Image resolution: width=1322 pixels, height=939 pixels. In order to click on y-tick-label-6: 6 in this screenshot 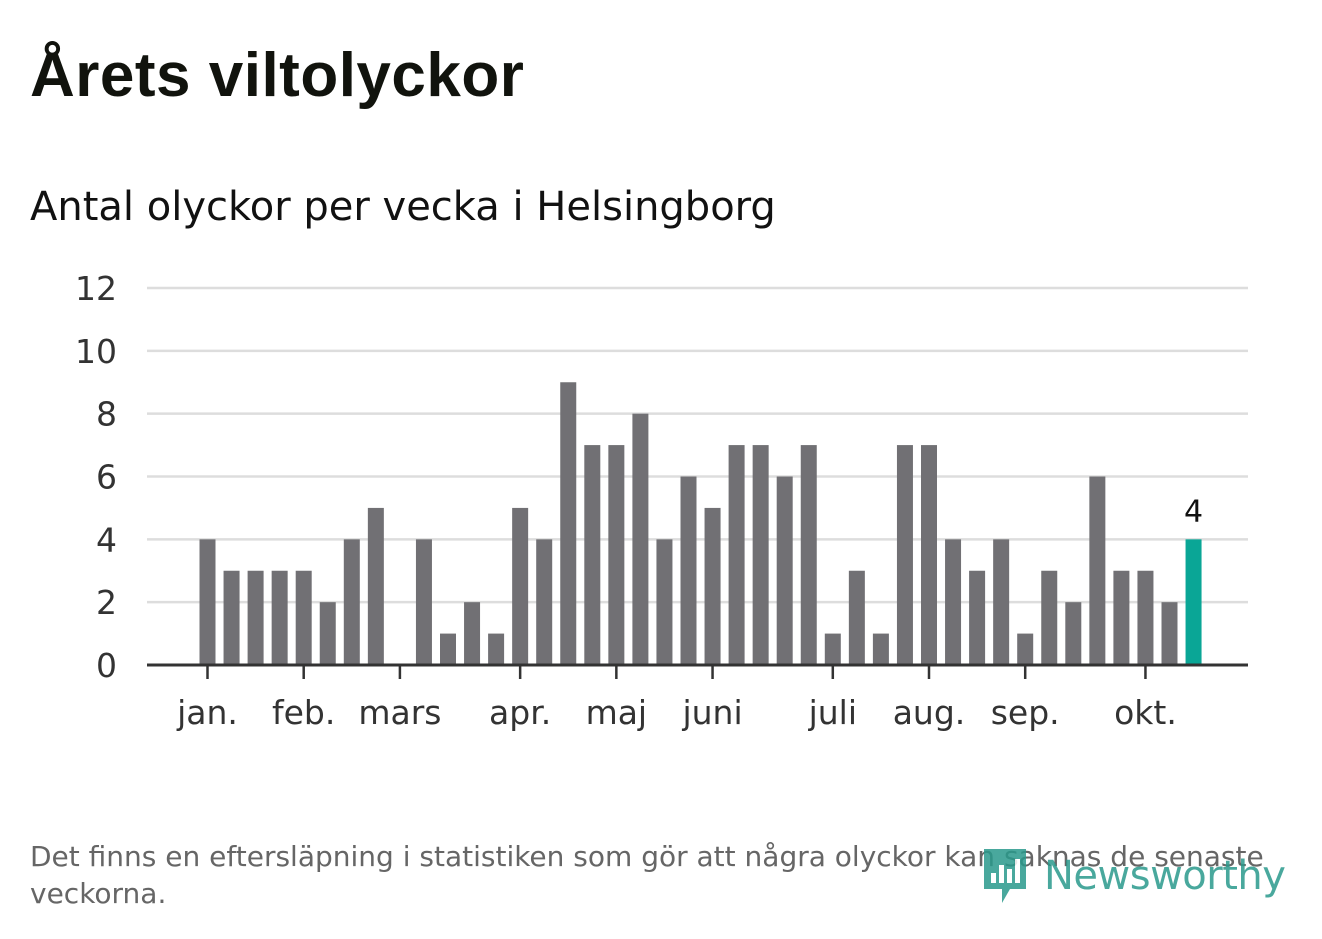, I will do `click(106, 477)`.